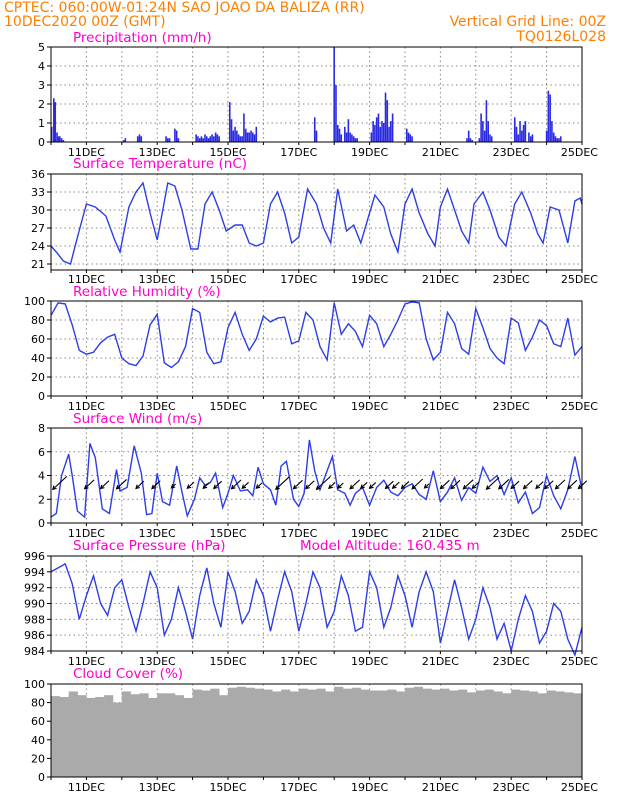 The image size is (618, 804). What do you see at coordinates (41, 499) in the screenshot?
I see `y-tick-label: 2` at bounding box center [41, 499].